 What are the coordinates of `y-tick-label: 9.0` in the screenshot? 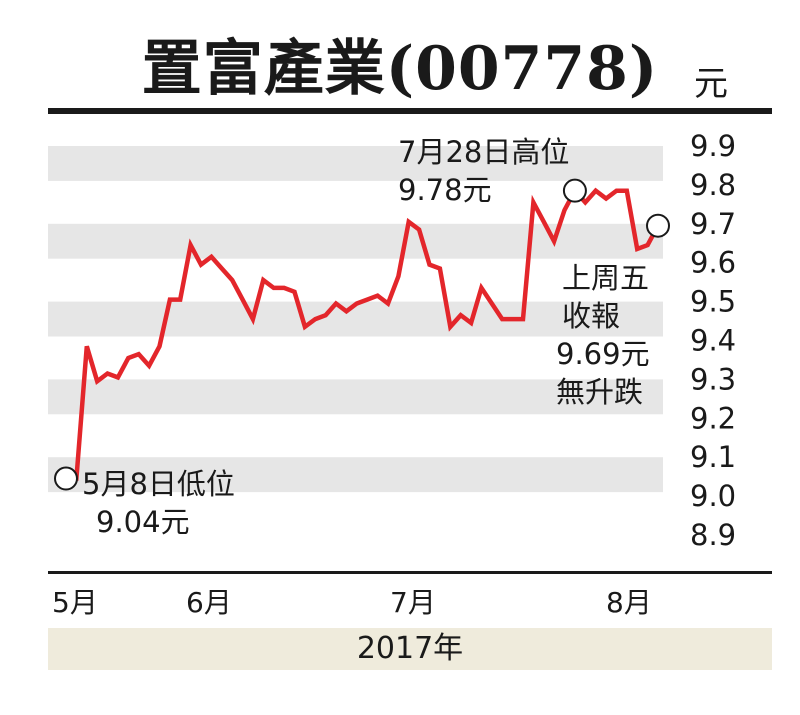 It's located at (713, 496).